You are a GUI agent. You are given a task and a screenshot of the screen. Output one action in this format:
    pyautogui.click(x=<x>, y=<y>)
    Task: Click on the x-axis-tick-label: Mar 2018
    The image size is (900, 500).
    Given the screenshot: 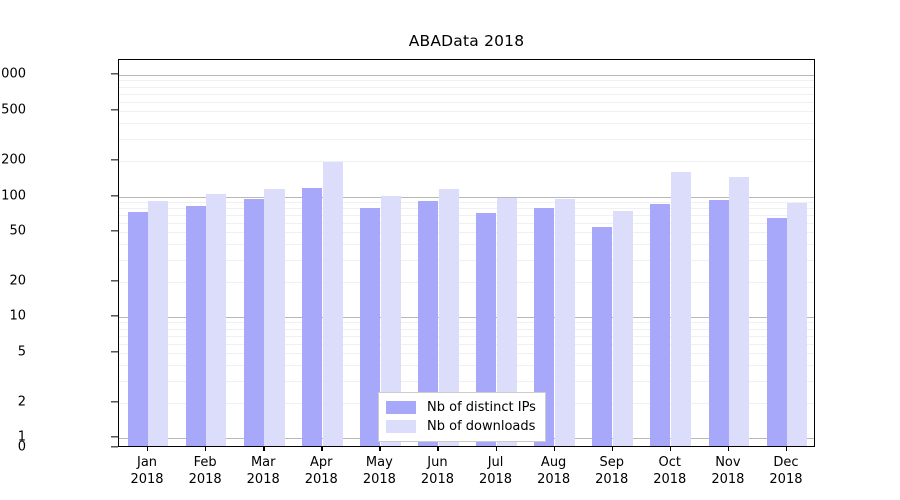 What is the action you would take?
    pyautogui.click(x=263, y=471)
    